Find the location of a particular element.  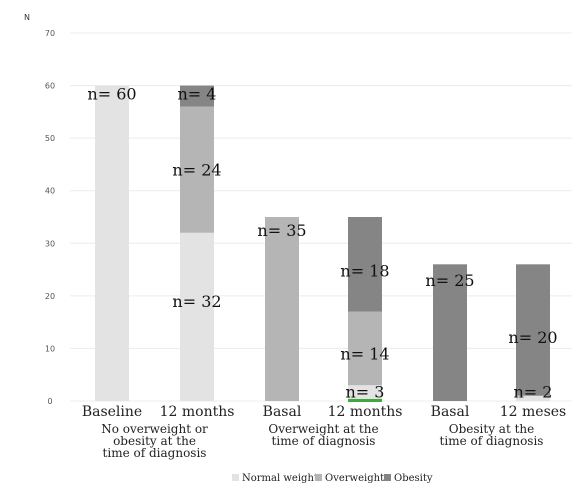

y-tick-label: 60 is located at coordinates (50, 86).